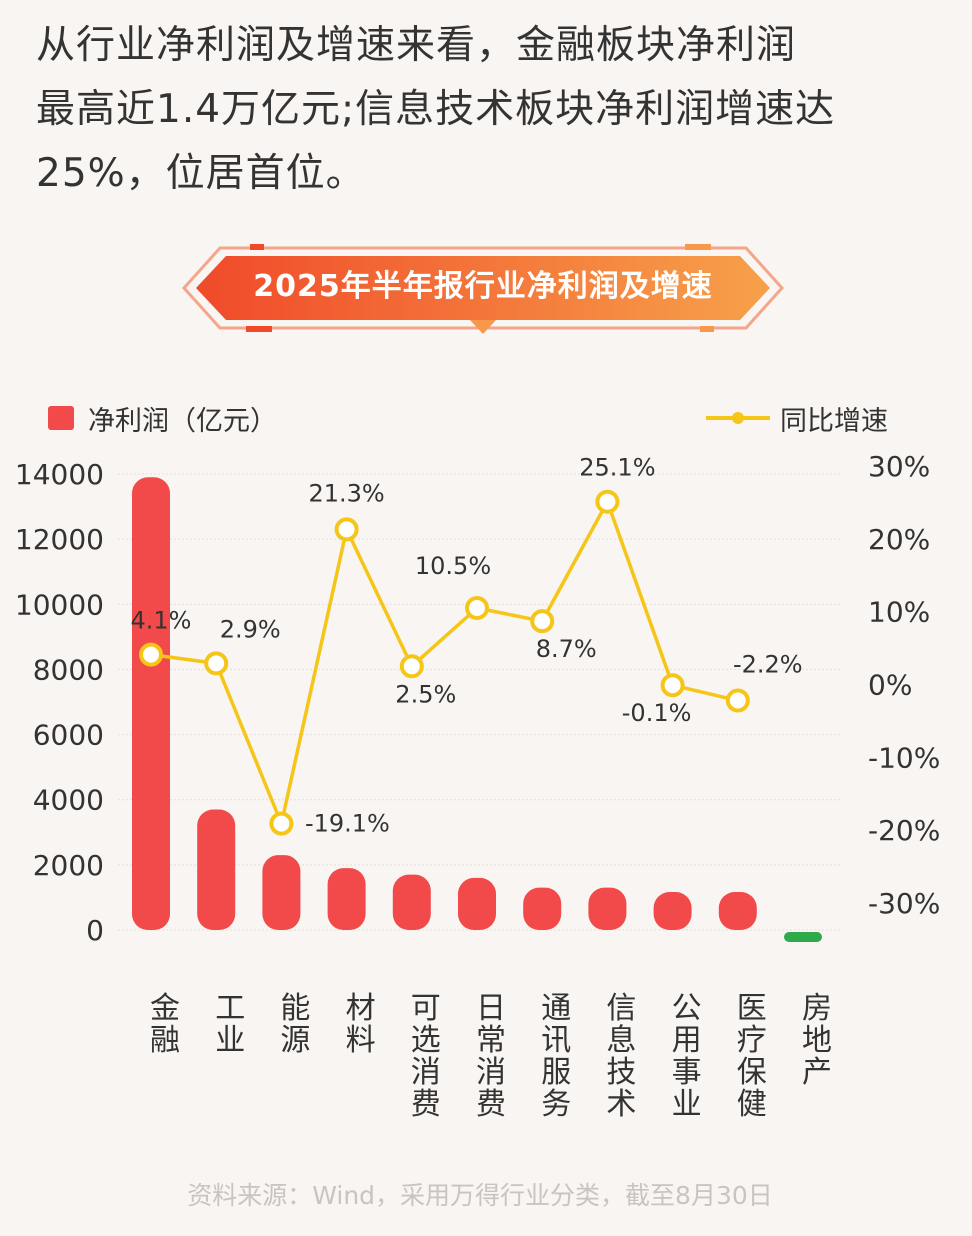  Describe the element at coordinates (768, 665) in the screenshot. I see `growth-label: -2.2%` at that location.